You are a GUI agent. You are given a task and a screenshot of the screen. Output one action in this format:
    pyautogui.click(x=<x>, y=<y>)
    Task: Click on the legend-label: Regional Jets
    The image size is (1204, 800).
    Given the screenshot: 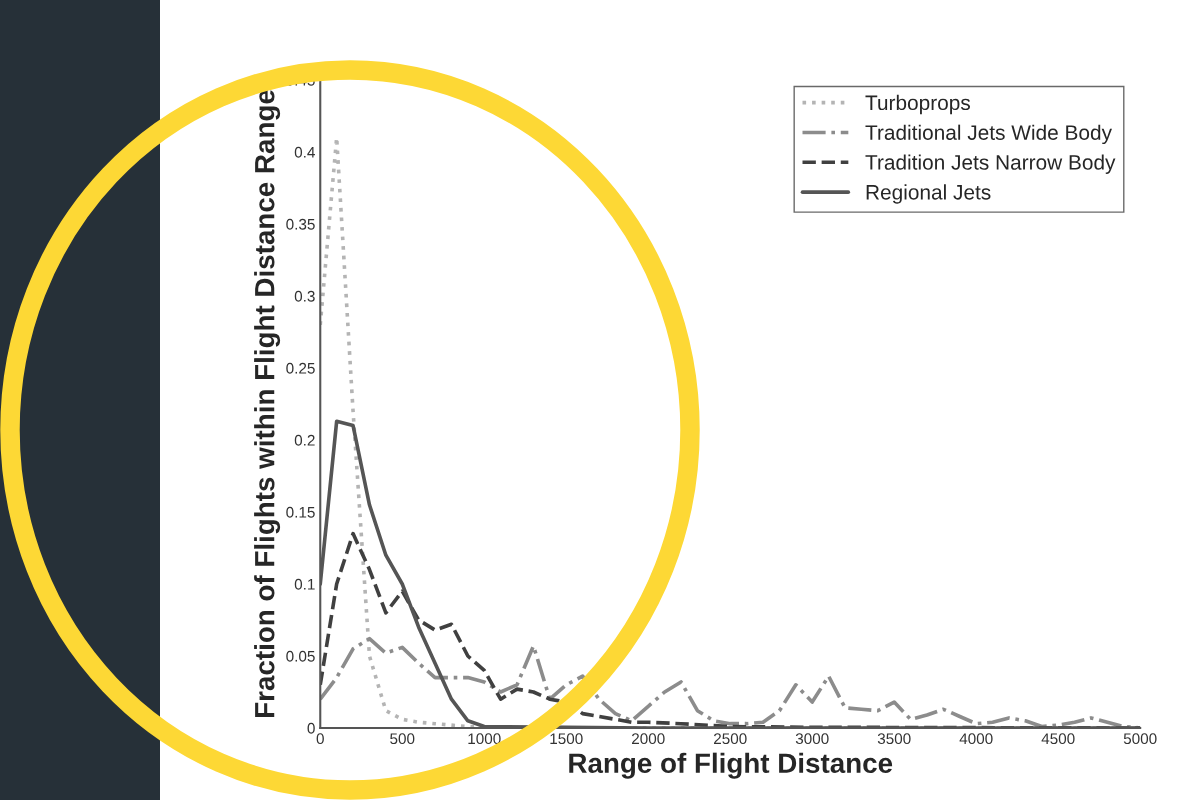 What is the action you would take?
    pyautogui.click(x=928, y=194)
    